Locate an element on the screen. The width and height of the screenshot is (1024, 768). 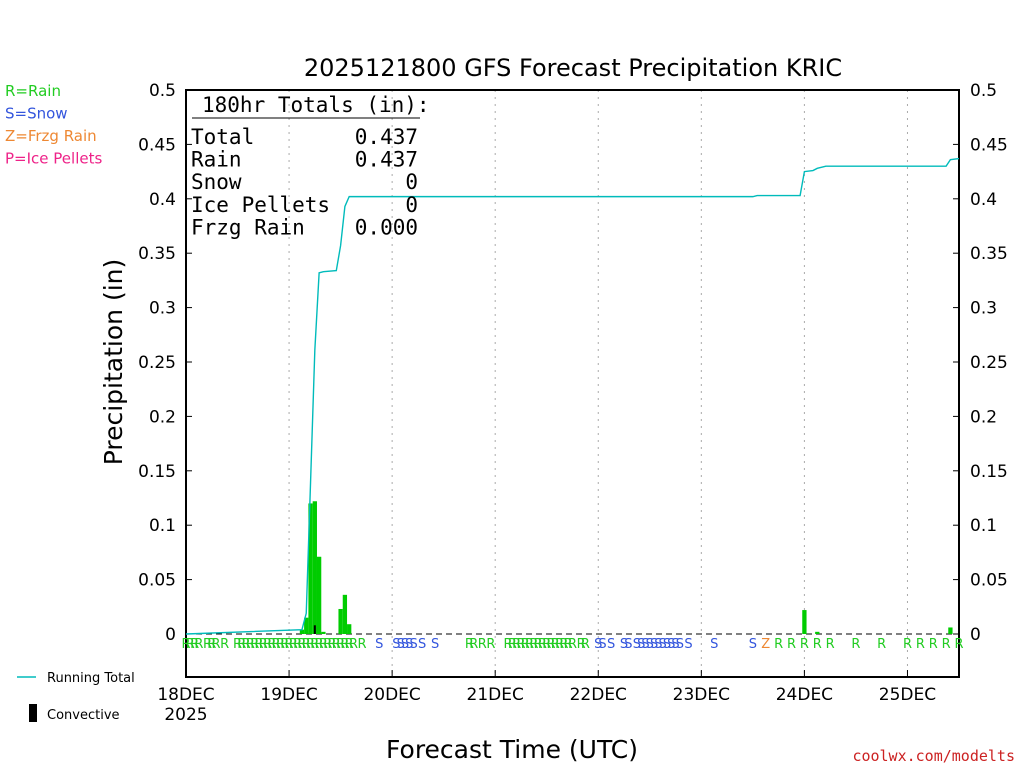
left-y-tick-labels: 0 0.05 0.1 0.15 0.2 0.25 0.3 0.35 0.4 0.45 0.5 is located at coordinates (165, 363).